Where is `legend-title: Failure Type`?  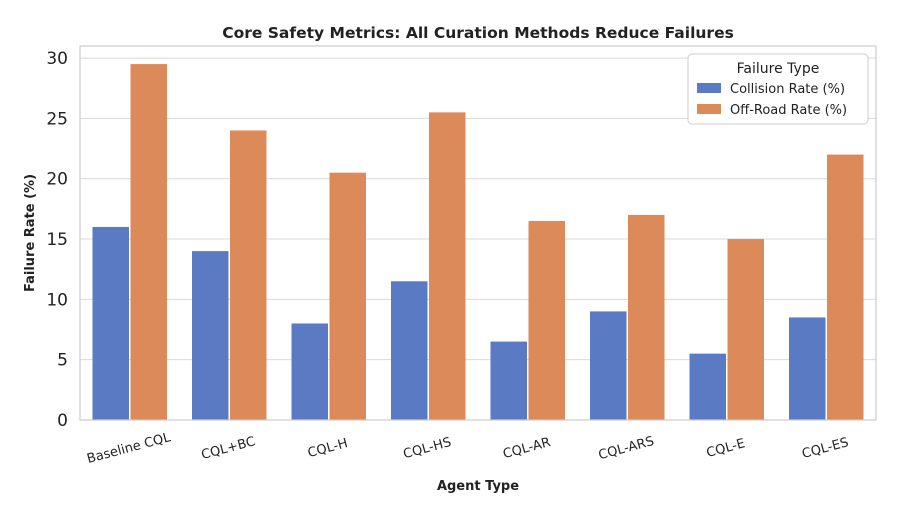
legend-title: Failure Type is located at coordinates (778, 69).